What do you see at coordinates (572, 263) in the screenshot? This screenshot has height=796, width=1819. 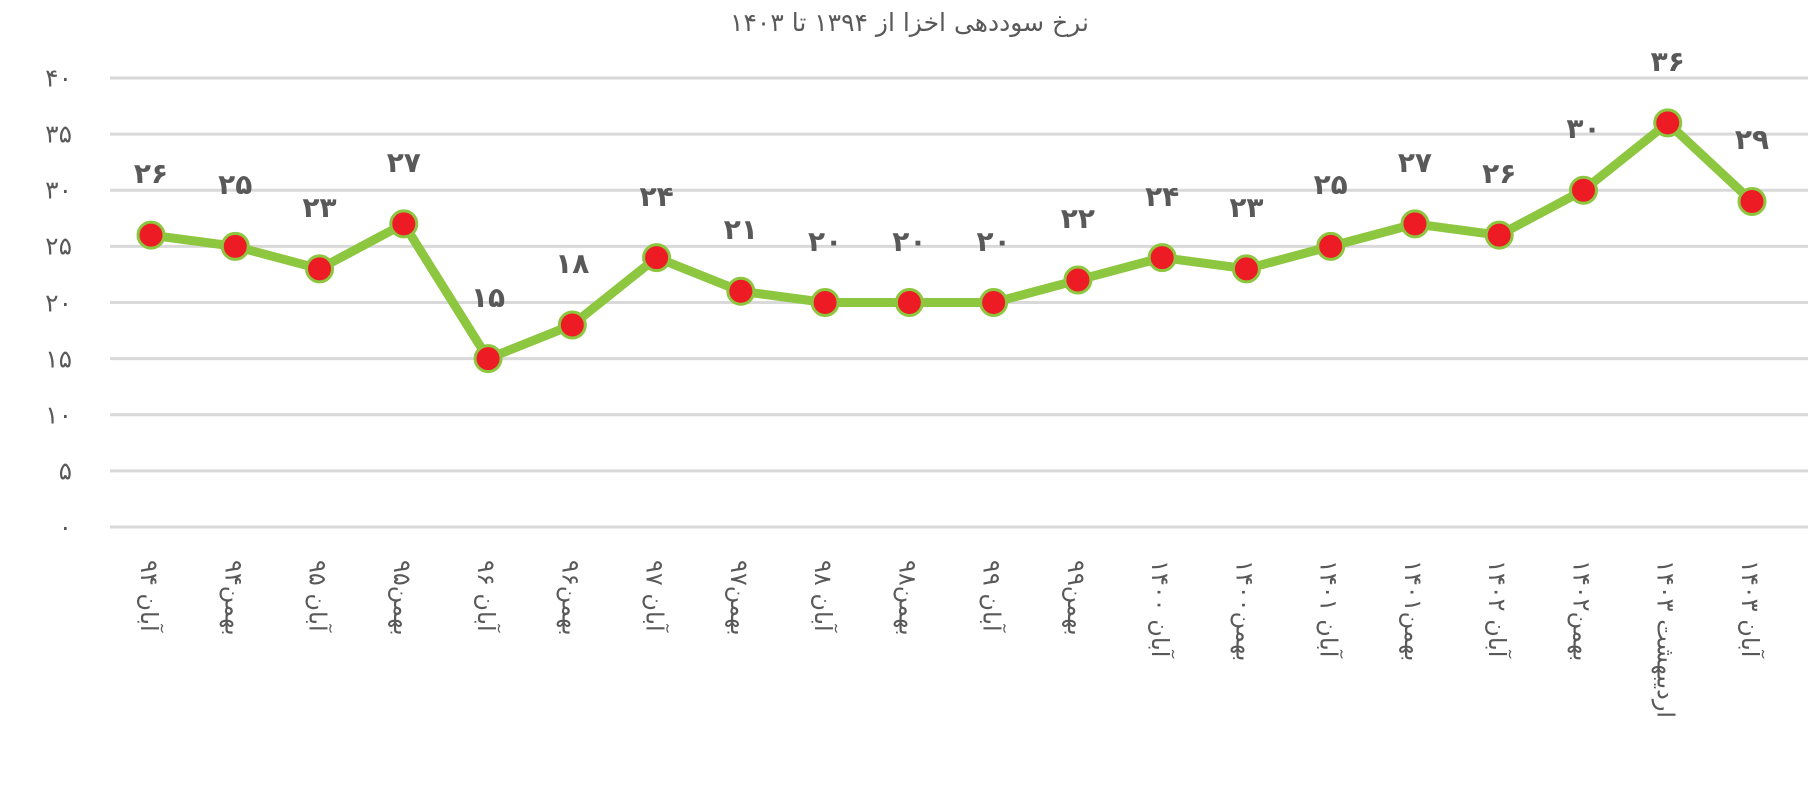 I see `data-label: ۱۸` at bounding box center [572, 263].